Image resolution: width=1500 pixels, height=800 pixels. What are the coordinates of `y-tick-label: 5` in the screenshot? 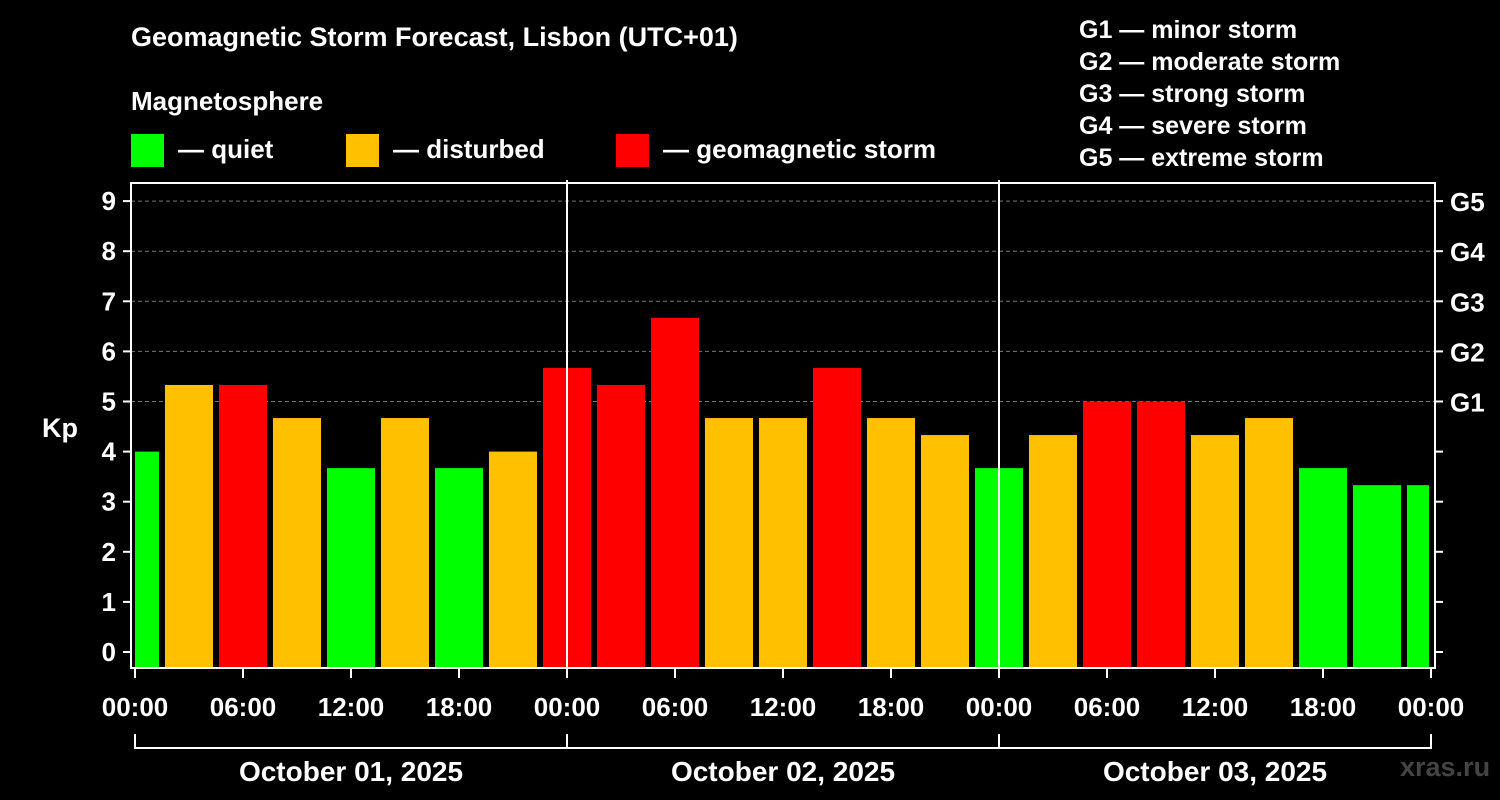 It's located at (109, 402).